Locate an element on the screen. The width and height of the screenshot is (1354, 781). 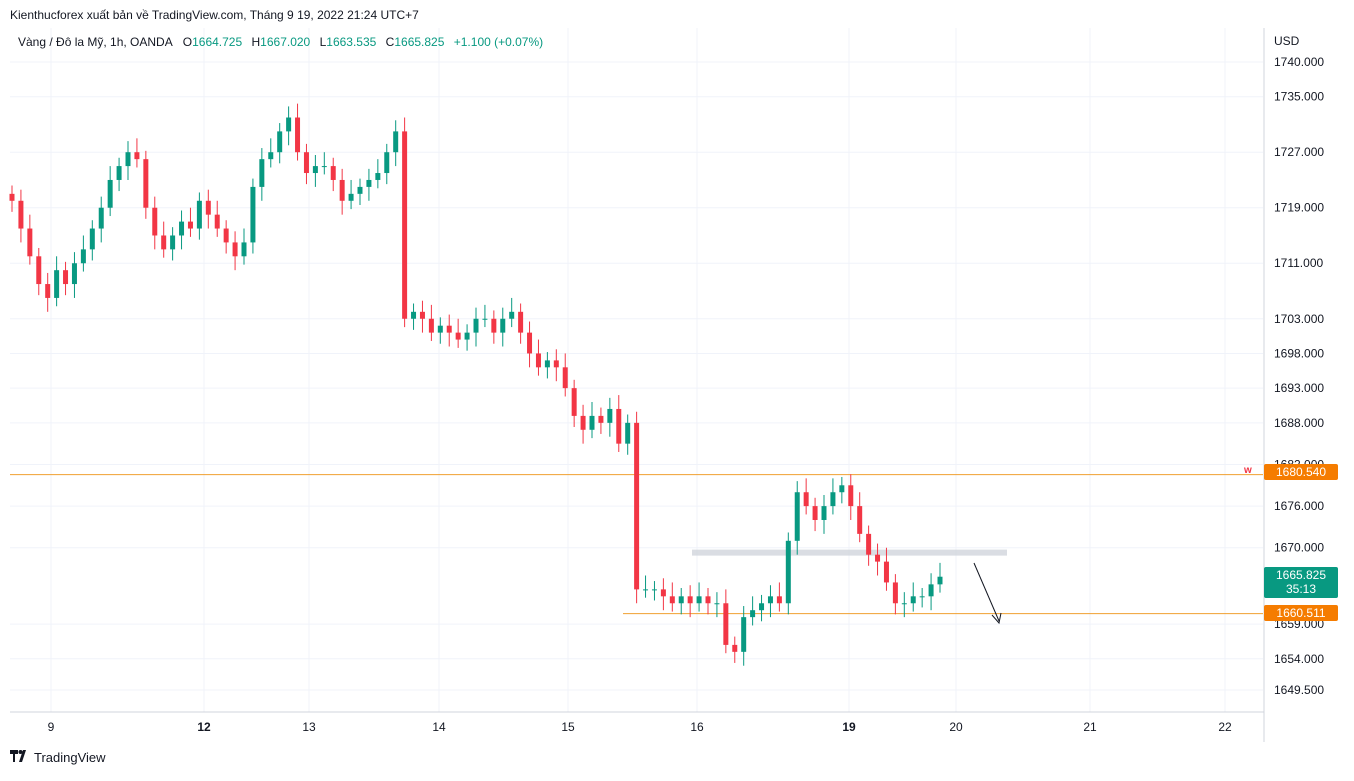
resistance-zone is located at coordinates (849, 552).